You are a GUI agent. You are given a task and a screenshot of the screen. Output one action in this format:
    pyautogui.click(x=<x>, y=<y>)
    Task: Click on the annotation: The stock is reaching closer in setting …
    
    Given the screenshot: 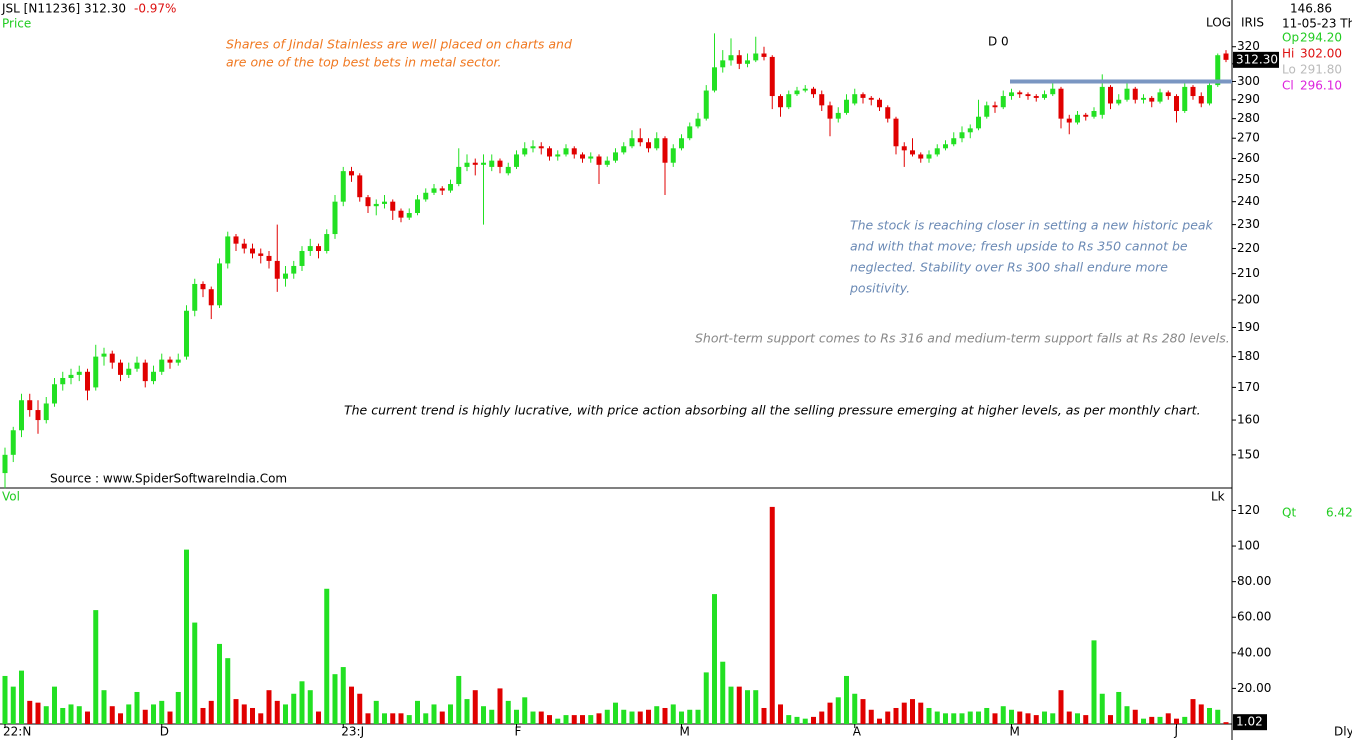 What is the action you would take?
    pyautogui.click(x=1032, y=225)
    